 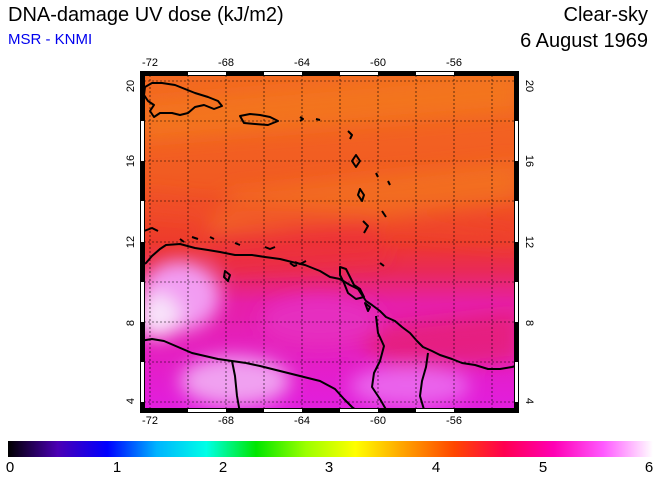 I want to click on lat-tick-left: 8, so click(x=131, y=323).